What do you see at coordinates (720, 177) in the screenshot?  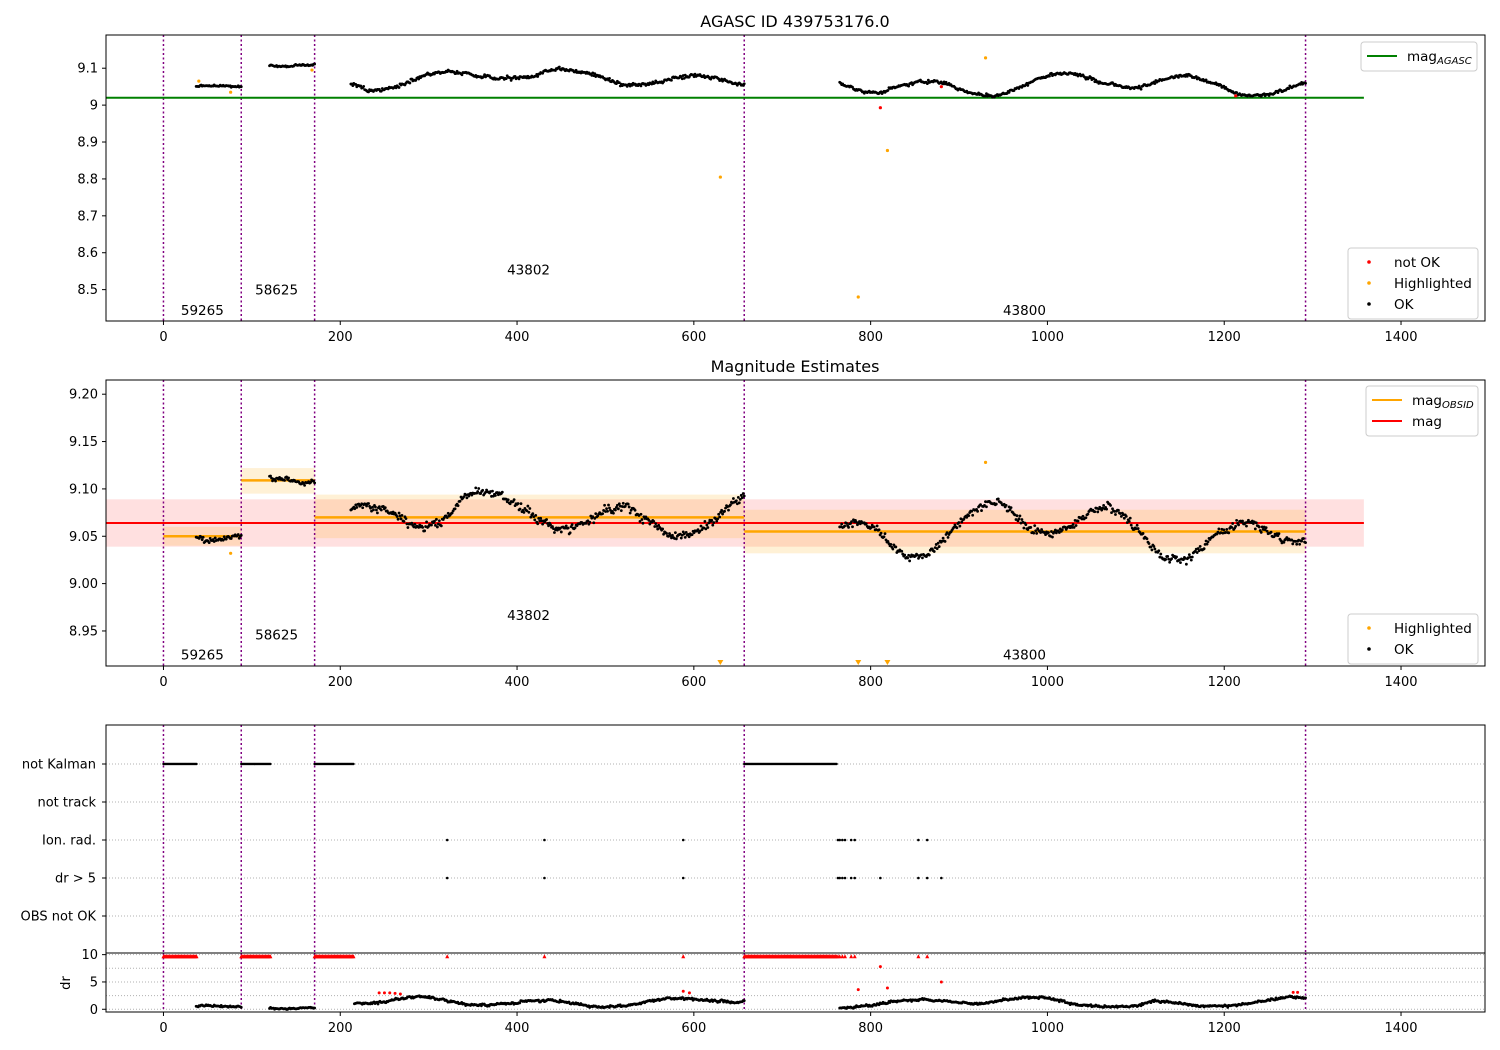 I see `highlighted-point` at bounding box center [720, 177].